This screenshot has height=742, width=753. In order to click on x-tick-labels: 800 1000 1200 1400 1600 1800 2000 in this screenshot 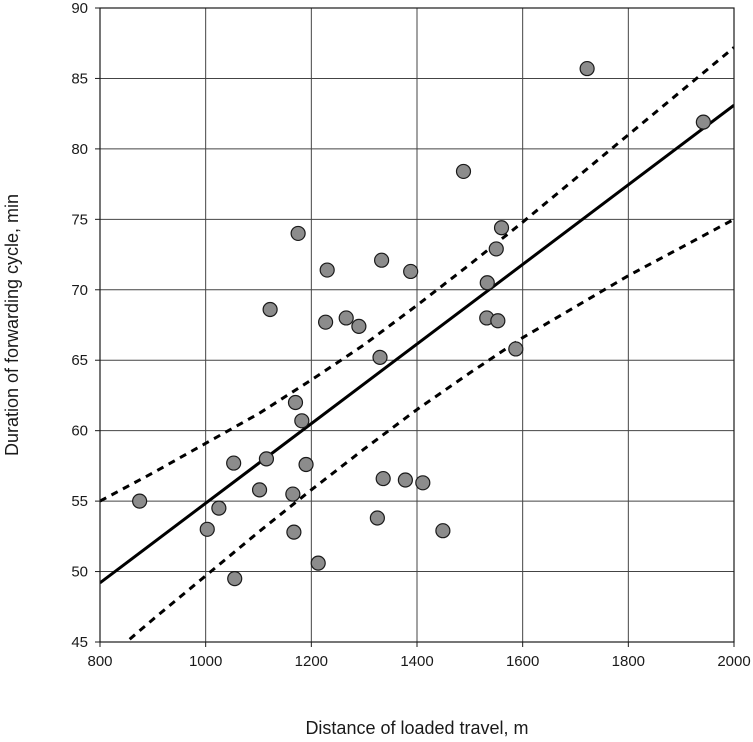, I will do `click(419, 656)`.